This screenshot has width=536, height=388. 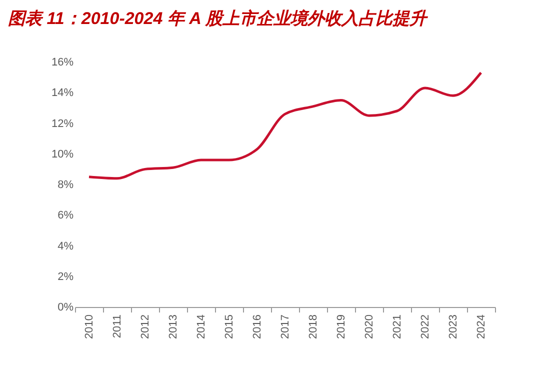 What do you see at coordinates (314, 326) in the screenshot?
I see `x-tick-label: 2018` at bounding box center [314, 326].